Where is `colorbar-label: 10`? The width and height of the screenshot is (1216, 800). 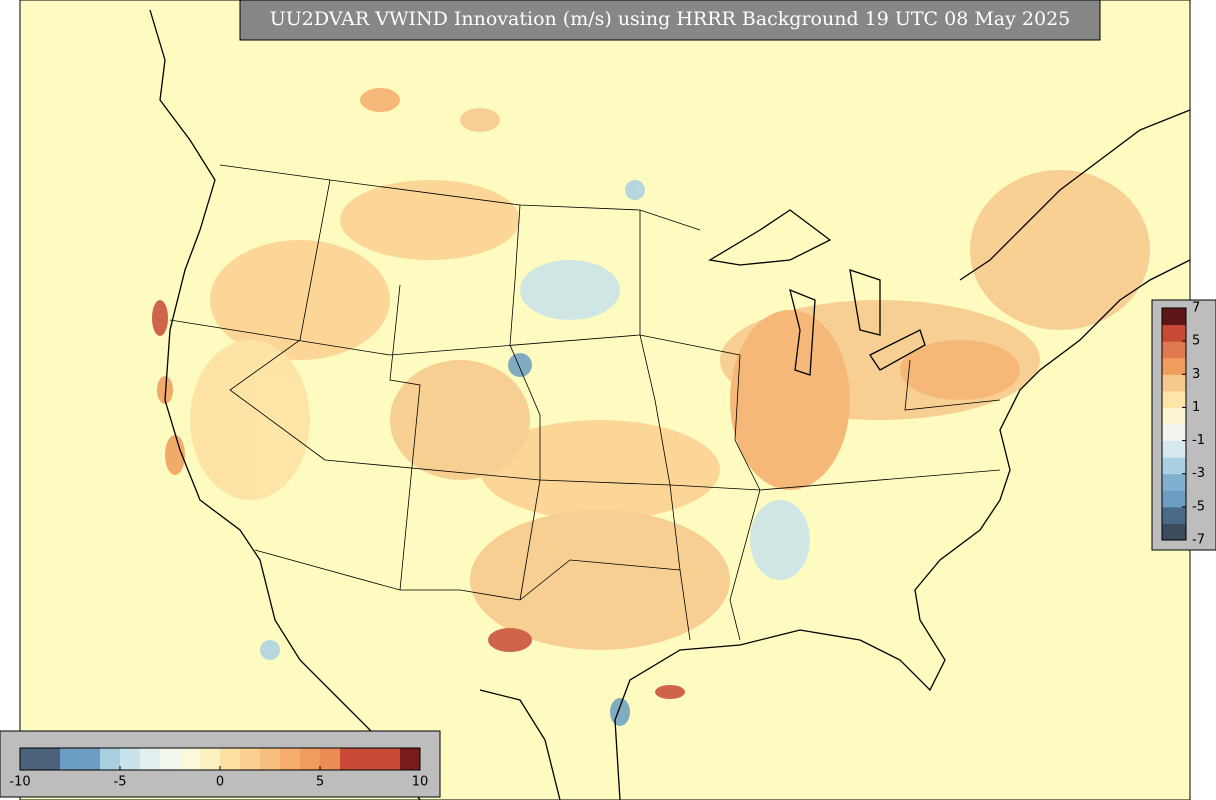
colorbar-label: 10 is located at coordinates (420, 782).